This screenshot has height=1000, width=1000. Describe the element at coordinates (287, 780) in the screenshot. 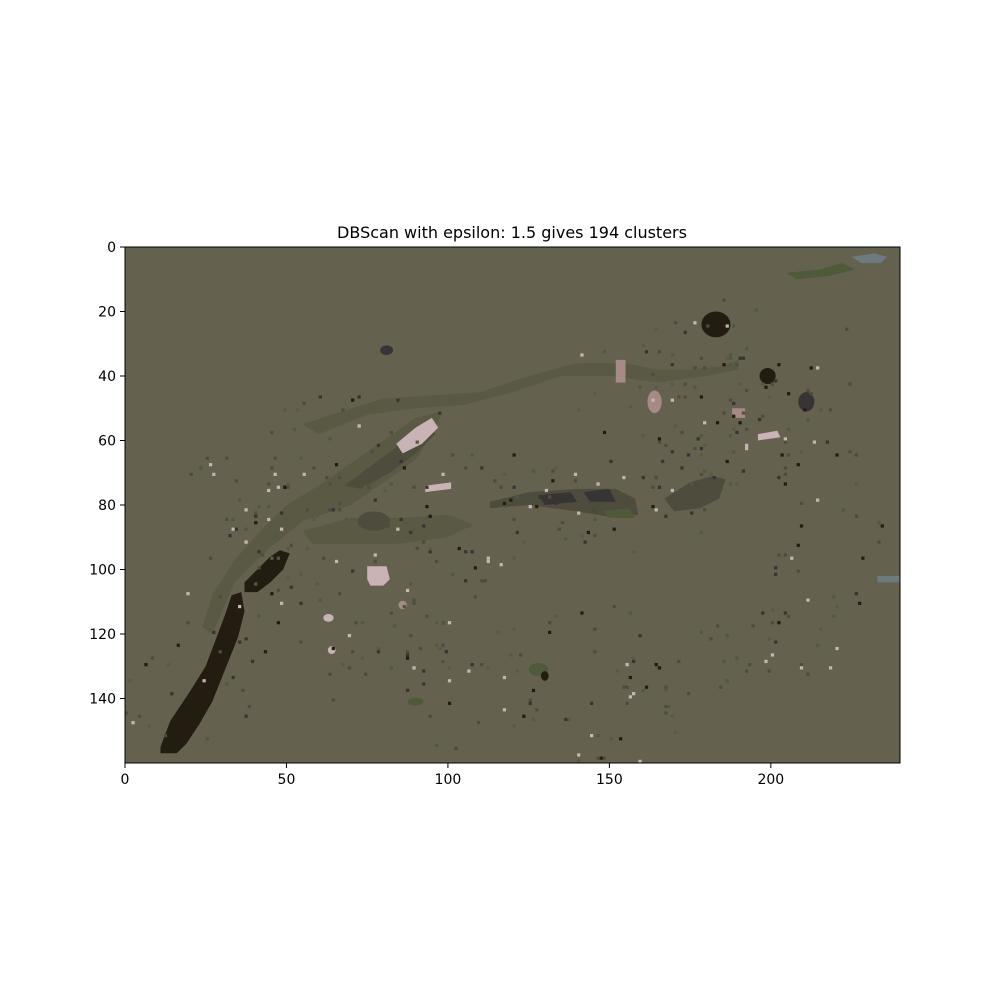

I see `x-tick-label: 50` at that location.